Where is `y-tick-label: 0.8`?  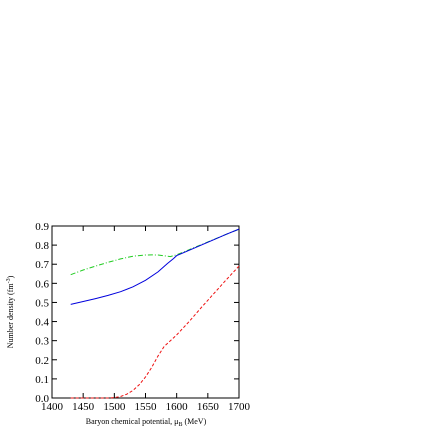
y-tick-label: 0.8 is located at coordinates (42, 246).